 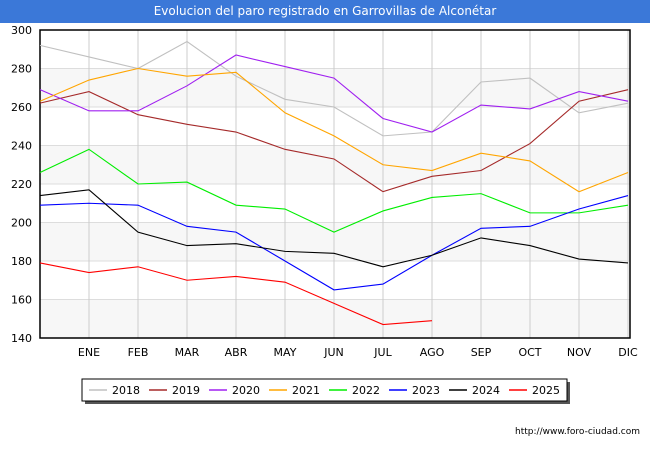 What do you see at coordinates (382, 352) in the screenshot?
I see `x-tick-label: JUL` at bounding box center [382, 352].